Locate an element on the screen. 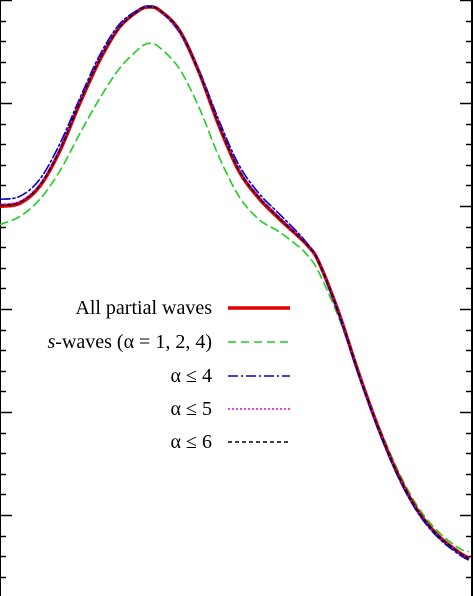 The image size is (474, 596). legend-label-s-waves-prefix: s is located at coordinates (51, 342).